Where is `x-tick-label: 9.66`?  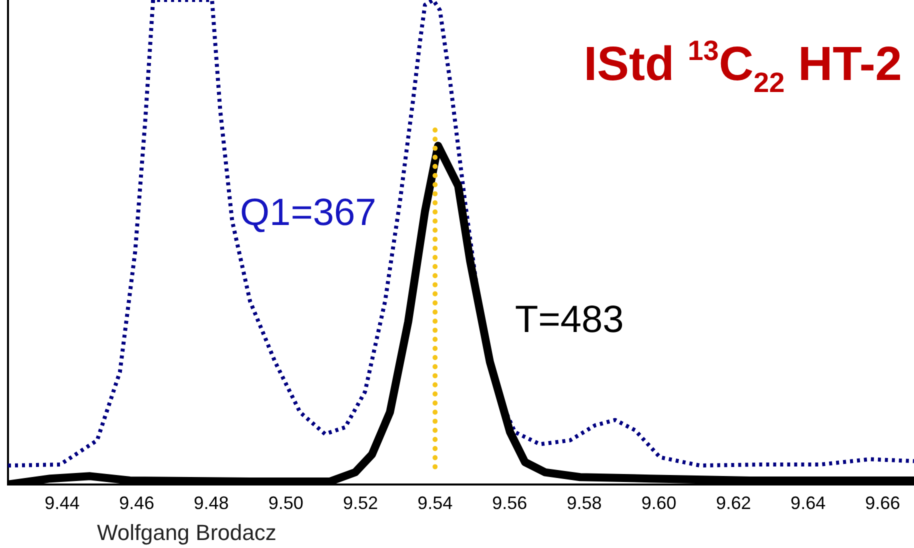
x-tick-label: 9.66 is located at coordinates (882, 503).